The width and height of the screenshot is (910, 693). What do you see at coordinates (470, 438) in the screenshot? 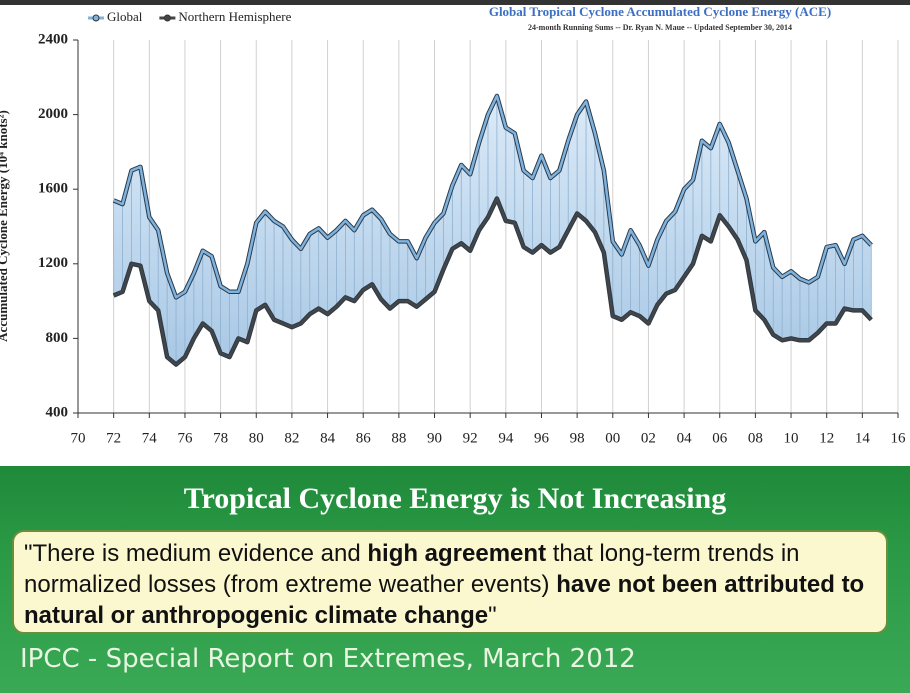
I see `x-tick-label: 92` at bounding box center [470, 438].